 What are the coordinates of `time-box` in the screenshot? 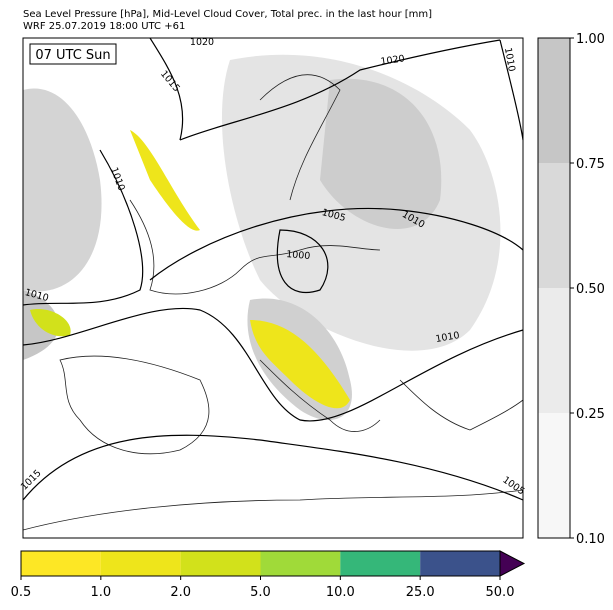 It's located at (73, 54).